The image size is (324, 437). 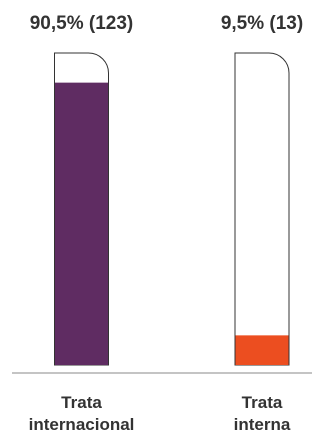 I want to click on value-label: 90,5% (123), so click(x=82, y=23).